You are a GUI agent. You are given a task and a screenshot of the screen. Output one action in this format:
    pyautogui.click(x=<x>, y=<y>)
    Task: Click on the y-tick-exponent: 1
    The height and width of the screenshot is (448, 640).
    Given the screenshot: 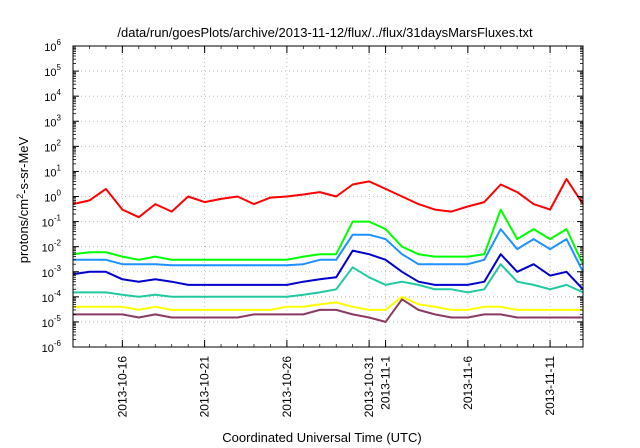 What is the action you would take?
    pyautogui.click(x=59, y=167)
    